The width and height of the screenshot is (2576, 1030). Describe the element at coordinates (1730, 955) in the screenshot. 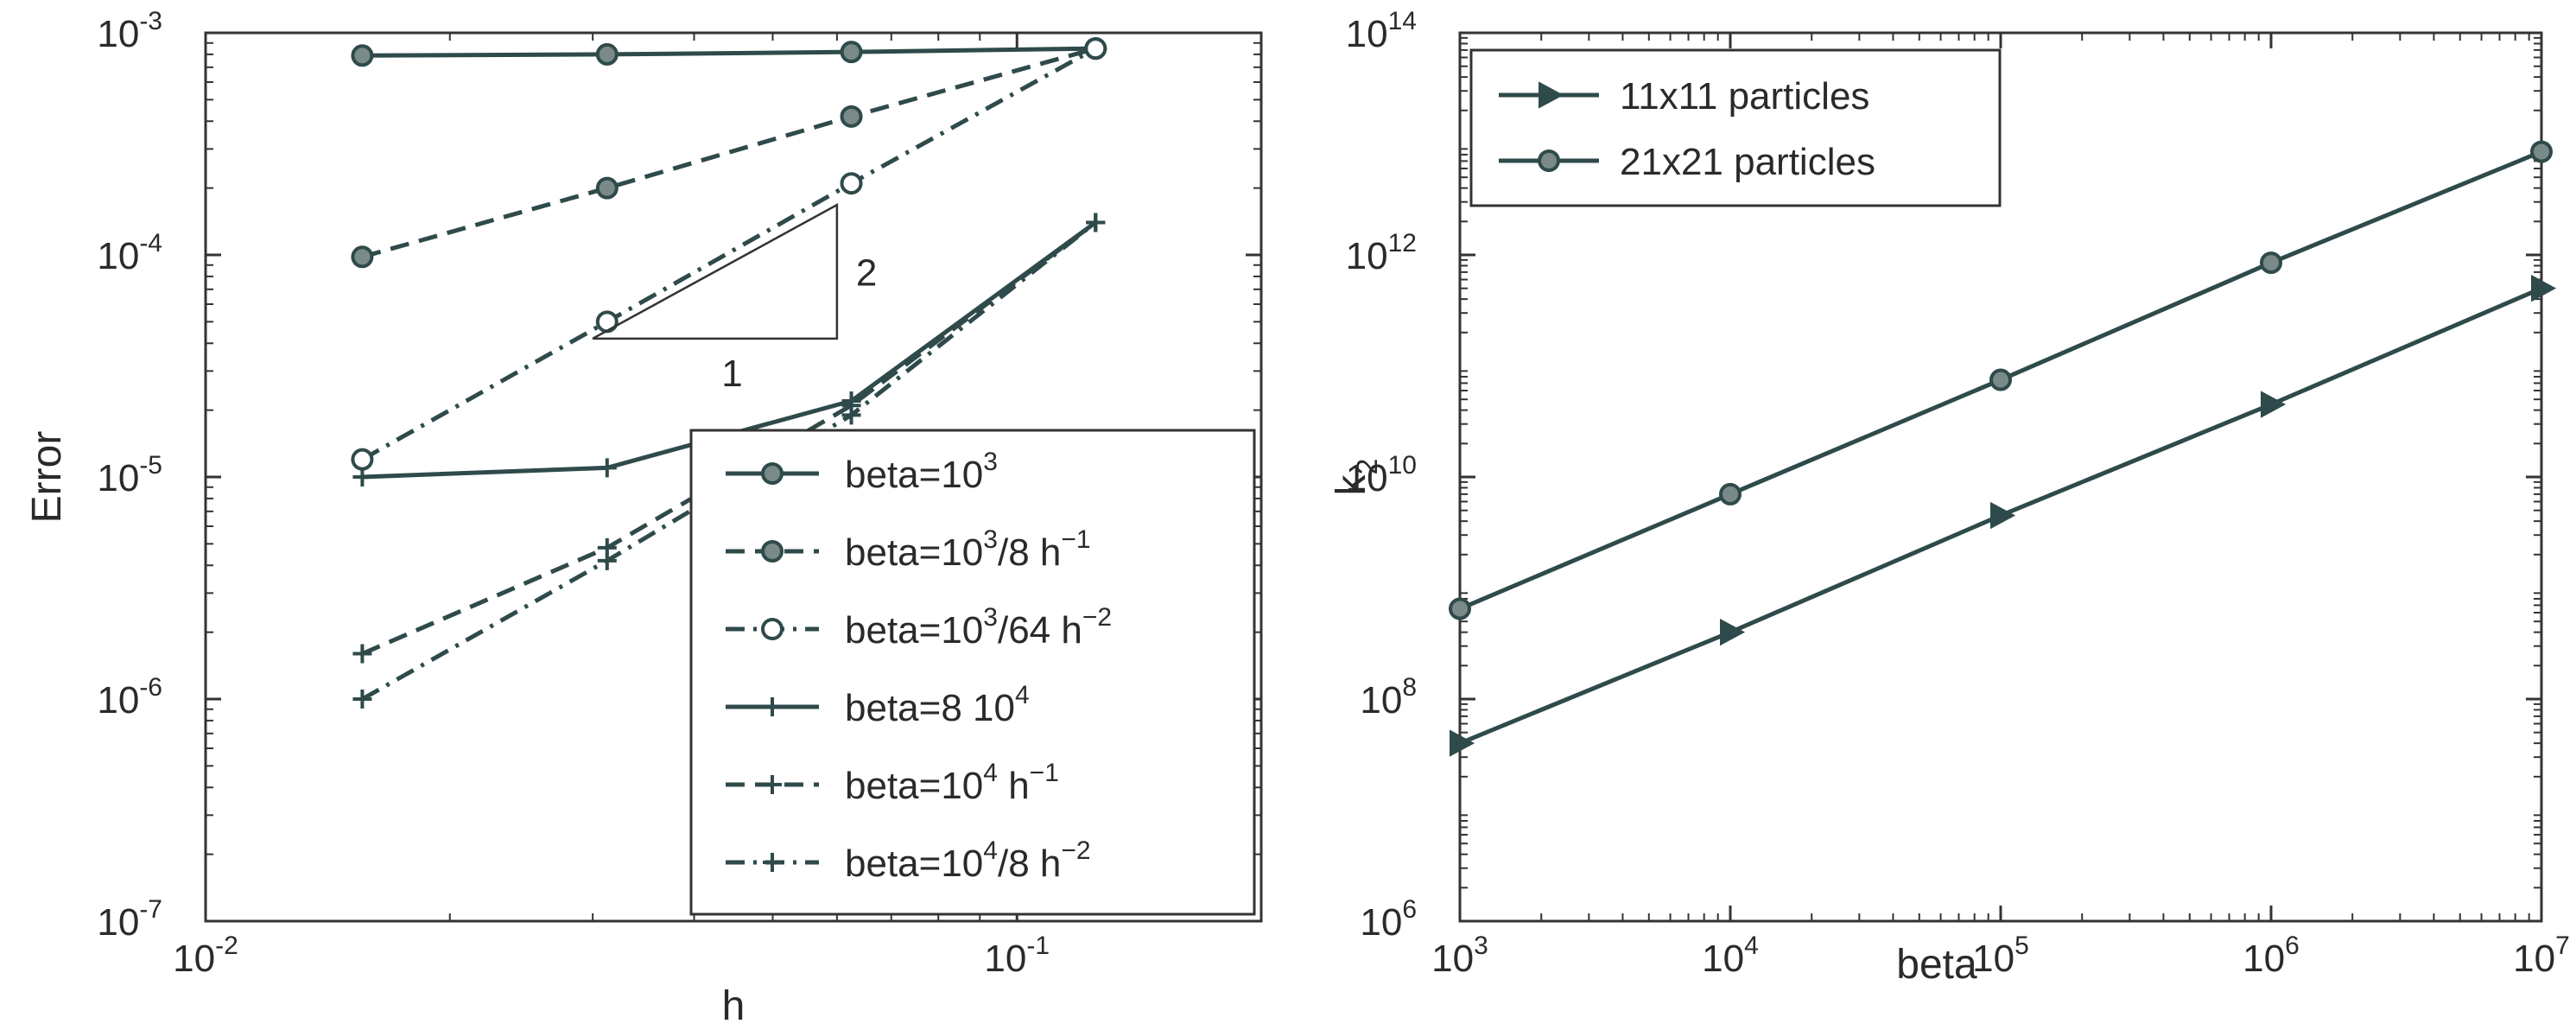

I see `x-tick-label: 10⁴` at that location.